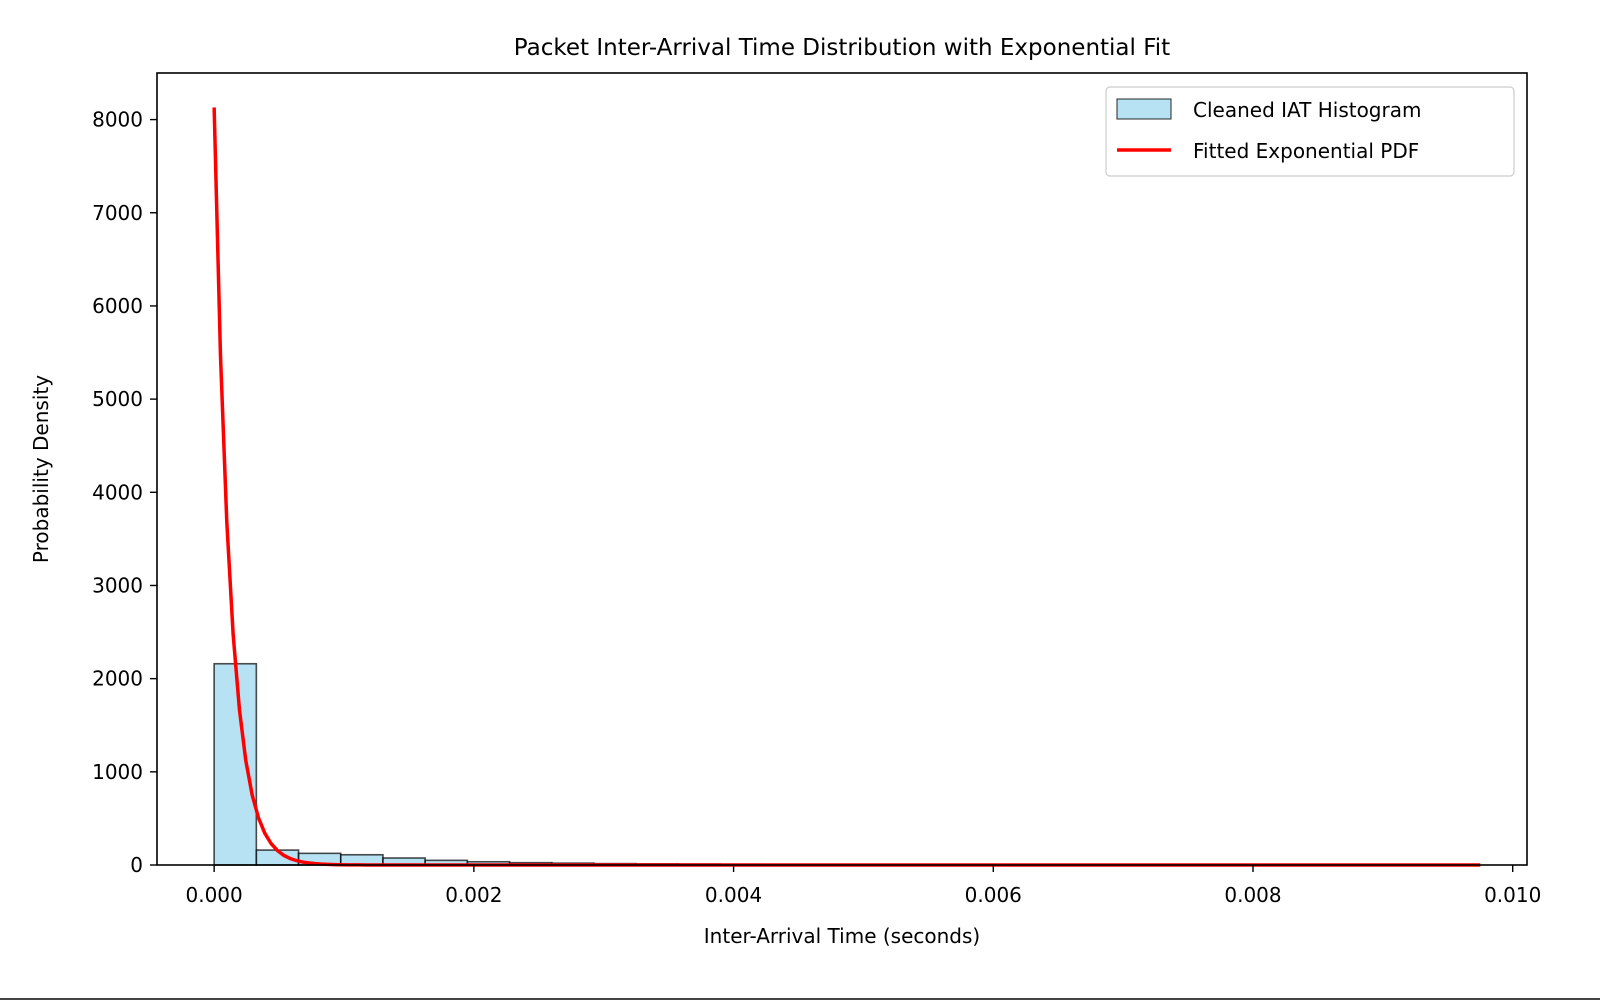  Describe the element at coordinates (41, 469) in the screenshot. I see `y-axis-label: Probability Density` at that location.